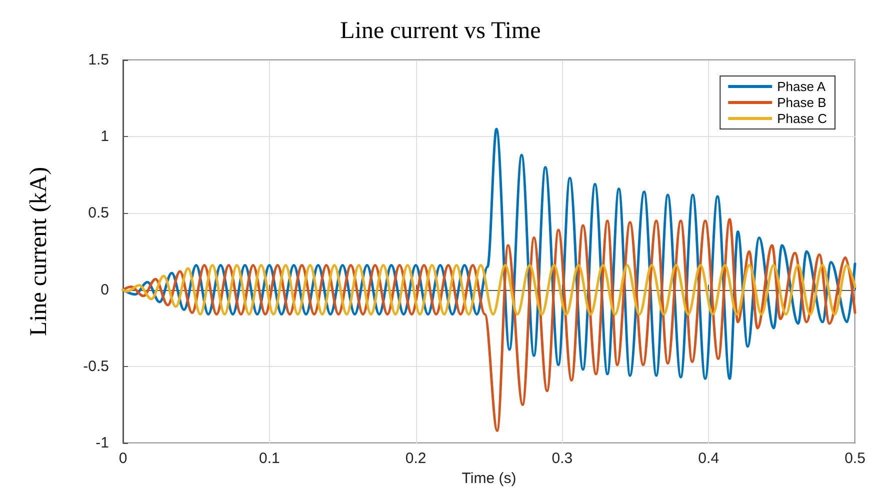 This screenshot has height=501, width=881. I want to click on line-series, so click(489, 290).